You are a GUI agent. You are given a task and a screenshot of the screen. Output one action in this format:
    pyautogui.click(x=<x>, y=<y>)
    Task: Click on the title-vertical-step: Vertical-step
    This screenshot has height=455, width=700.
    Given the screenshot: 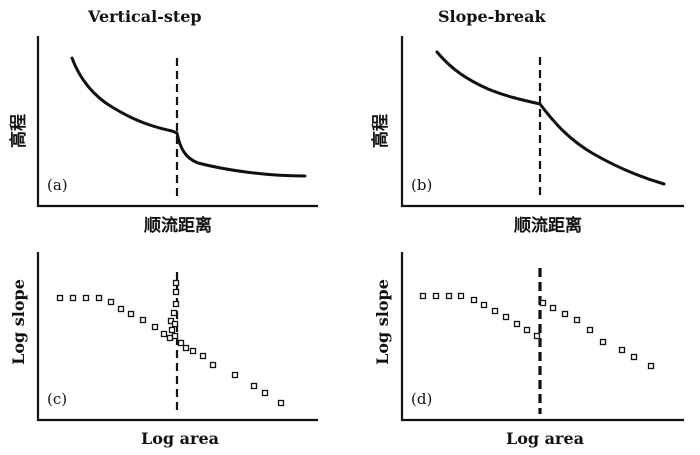 What is the action you would take?
    pyautogui.click(x=144, y=16)
    